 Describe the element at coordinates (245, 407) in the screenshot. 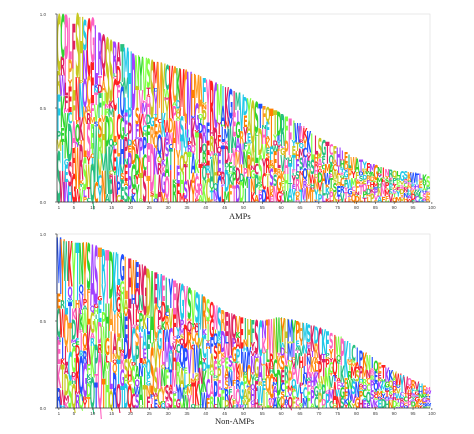

I see `non-amps-residue-letter: T` at that location.